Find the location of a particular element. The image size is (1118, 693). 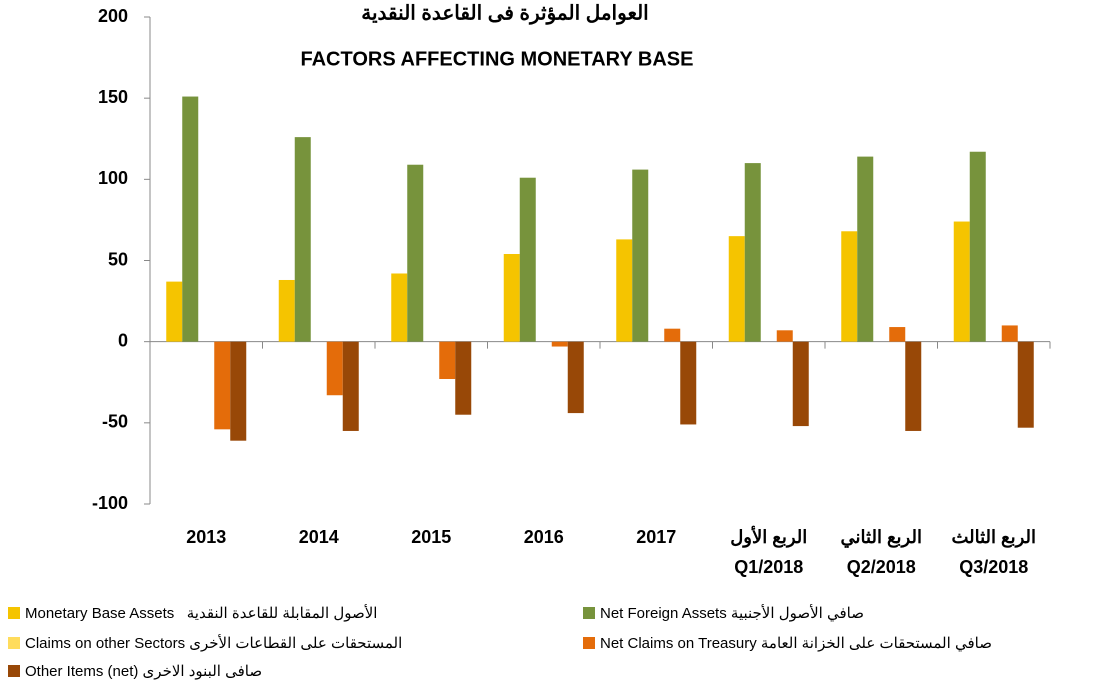

y-tick-label: 200 is located at coordinates (113, 16).